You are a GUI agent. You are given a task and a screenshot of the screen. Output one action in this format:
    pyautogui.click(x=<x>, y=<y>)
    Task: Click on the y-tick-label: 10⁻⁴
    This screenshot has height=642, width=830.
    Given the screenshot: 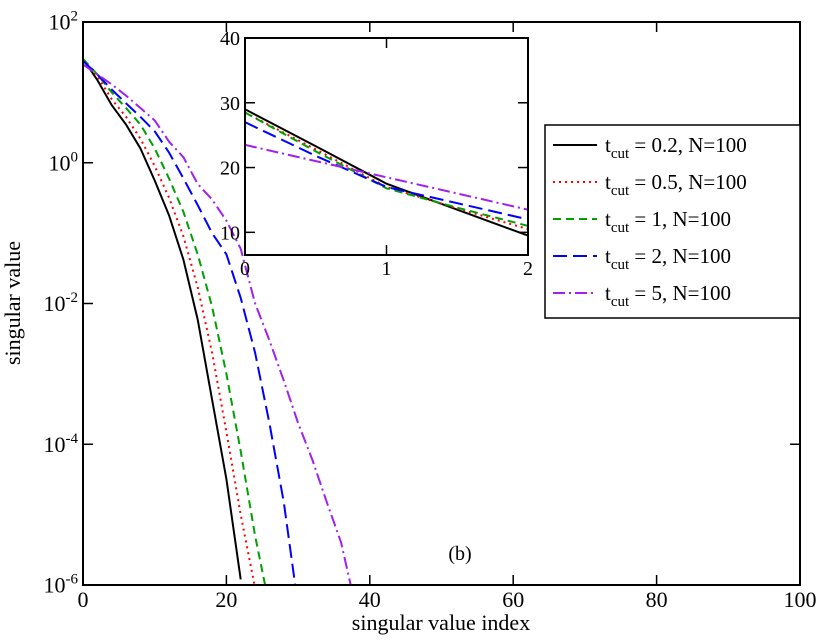 What is the action you would take?
    pyautogui.click(x=61, y=444)
    